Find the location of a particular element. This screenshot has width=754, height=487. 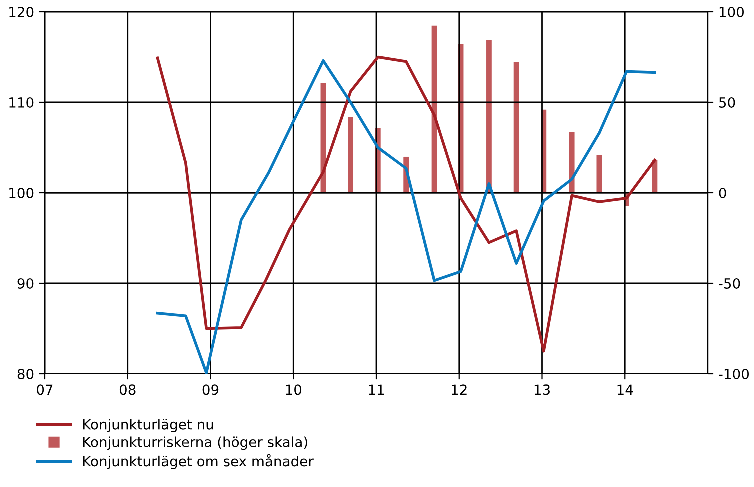

y-tick-label: 90 is located at coordinates (26, 283).